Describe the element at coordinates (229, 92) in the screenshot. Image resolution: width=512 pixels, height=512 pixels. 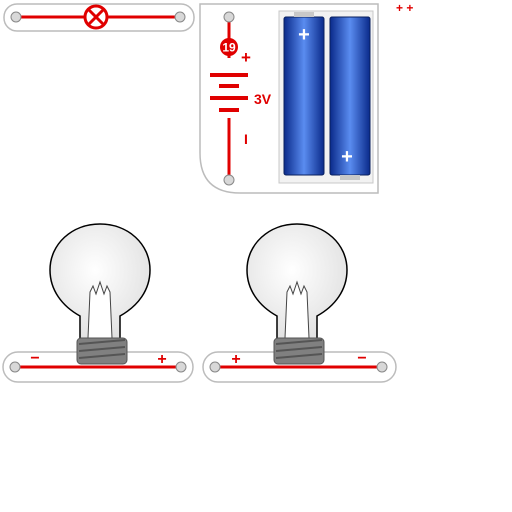
I see `battery-symbol` at that location.